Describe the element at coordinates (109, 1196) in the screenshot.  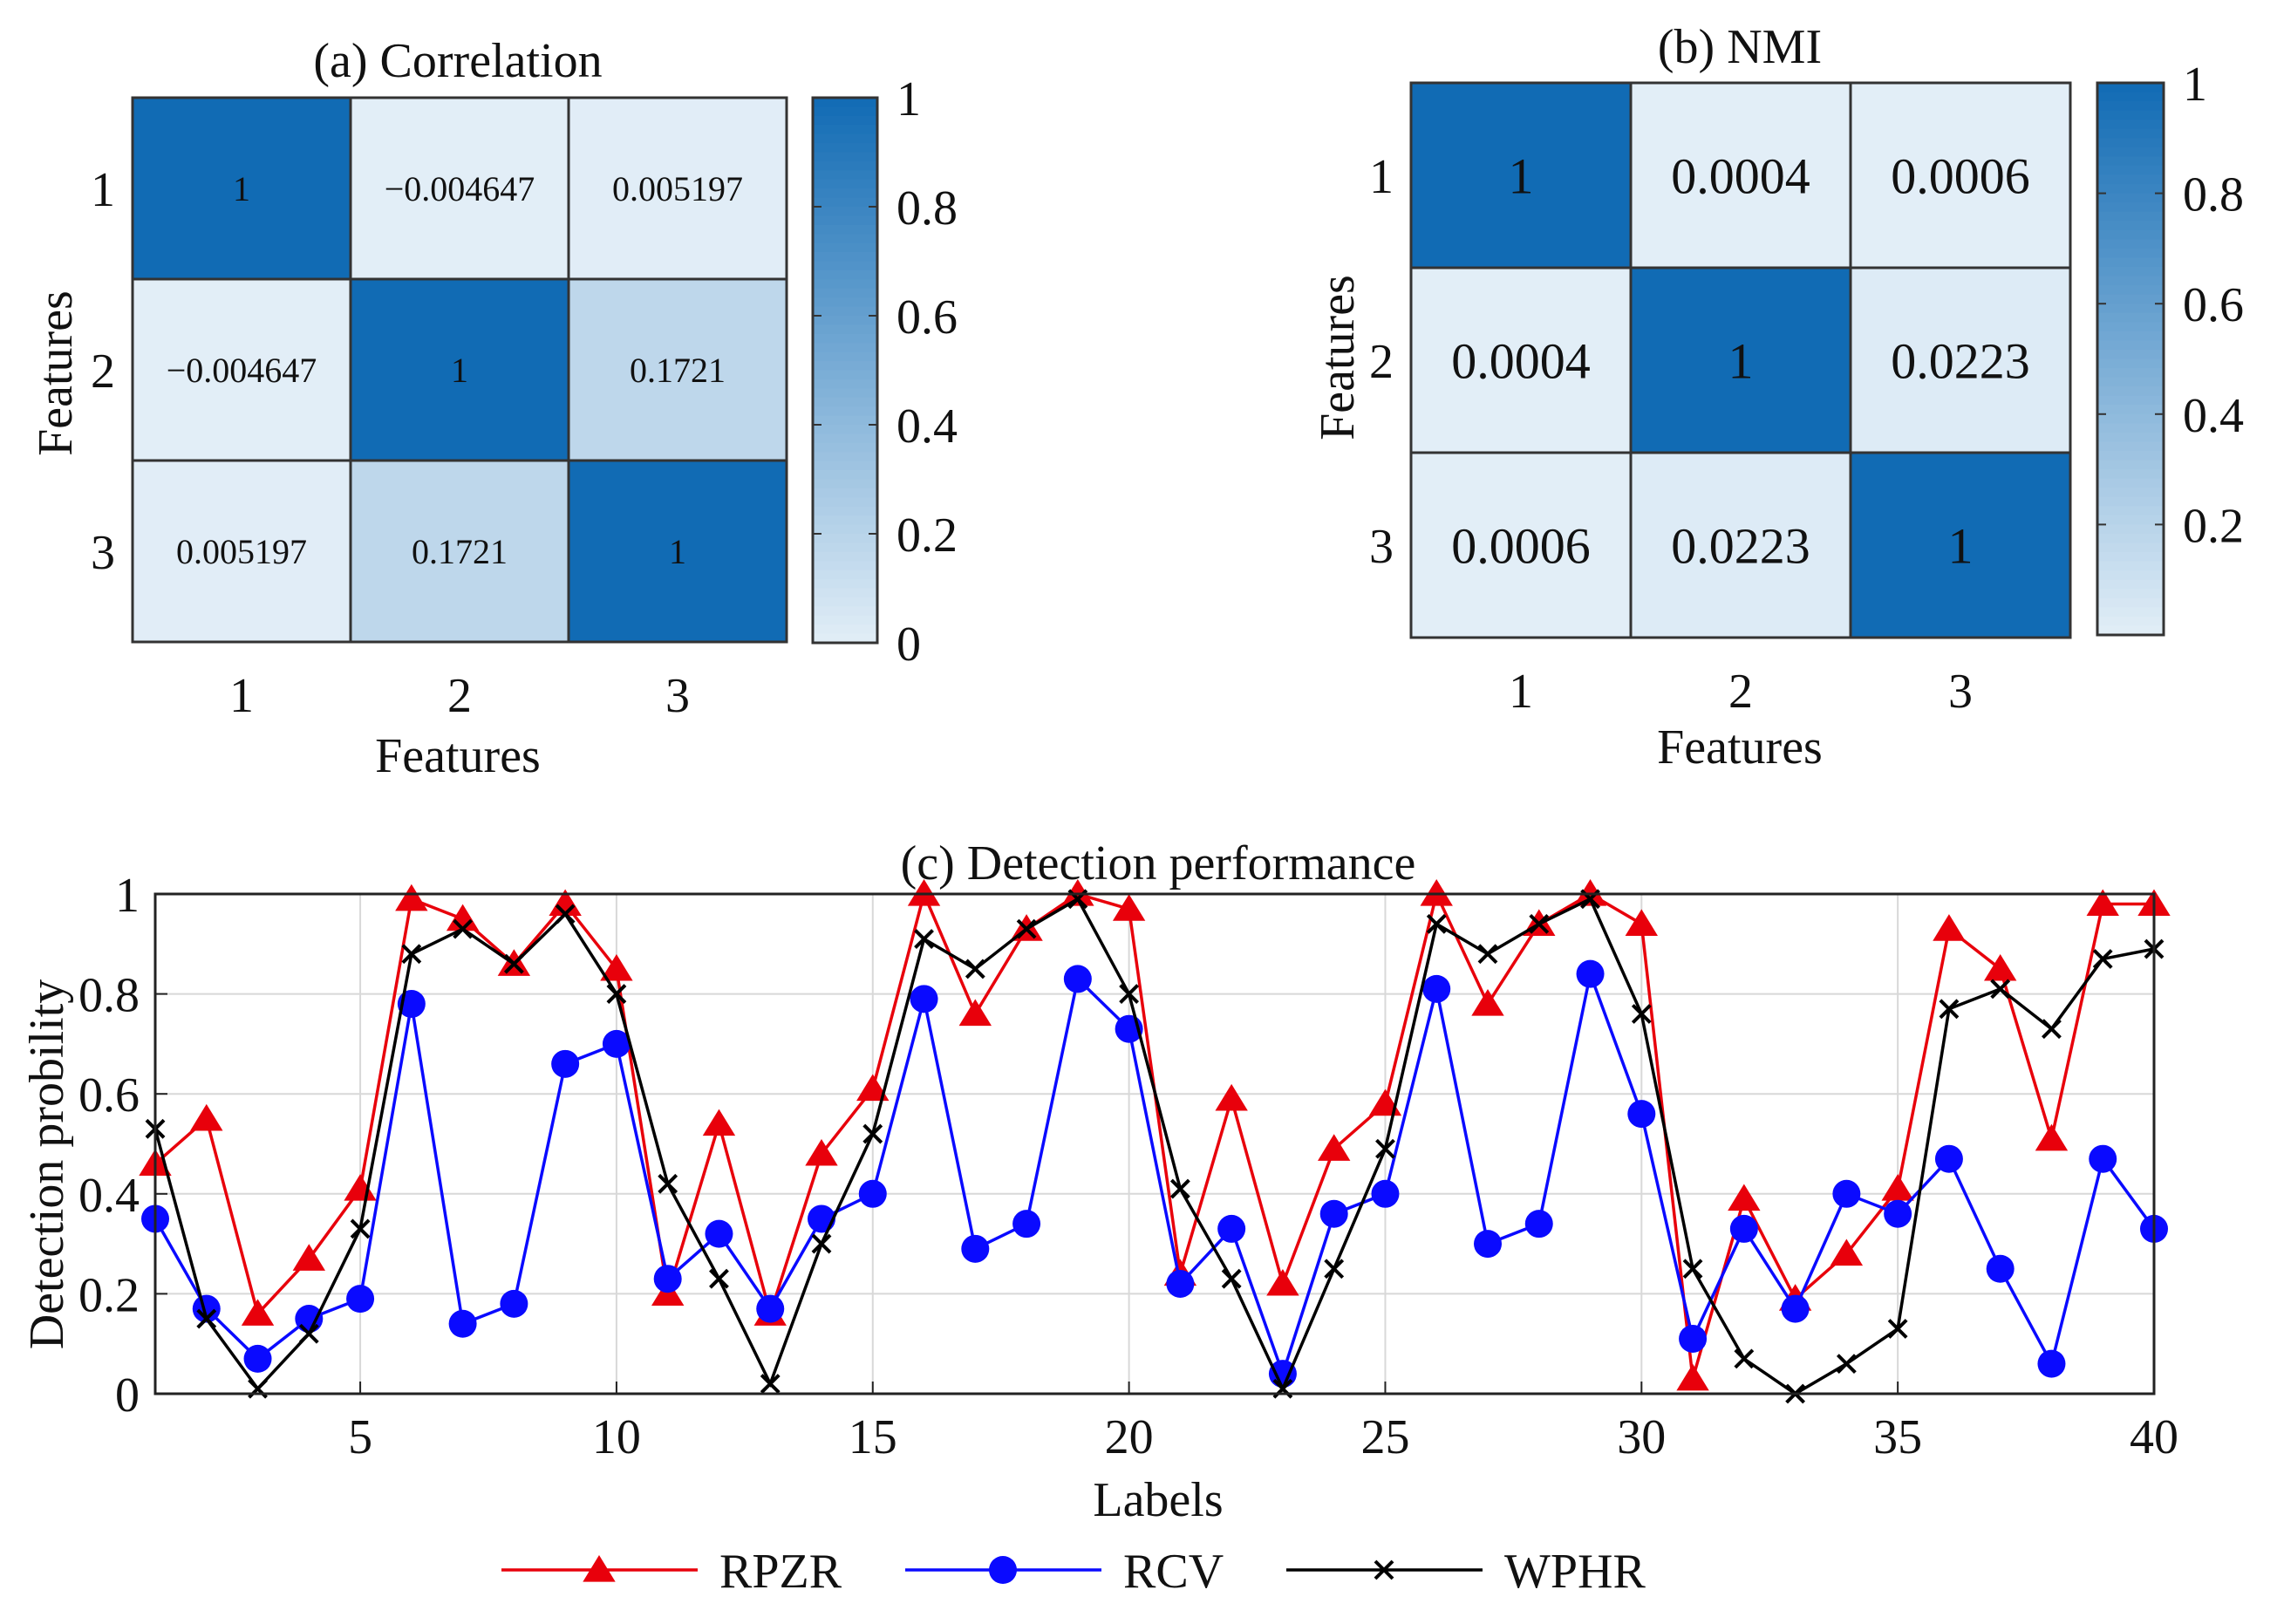
I see `y-tick-label: 0.4` at that location.